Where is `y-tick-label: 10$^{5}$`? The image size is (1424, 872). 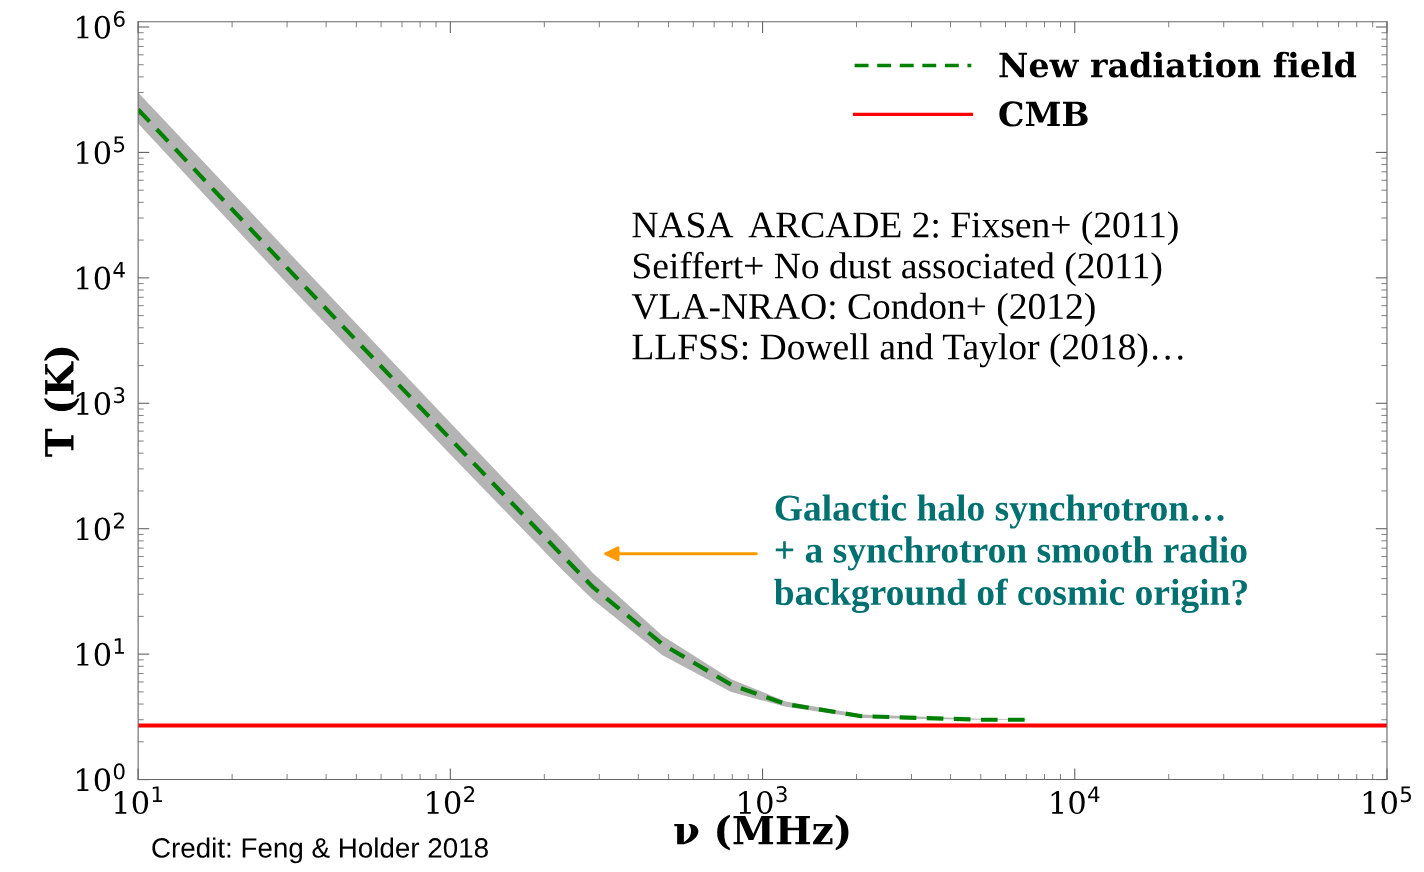 y-tick-label: 10$^{5}$ is located at coordinates (100, 150).